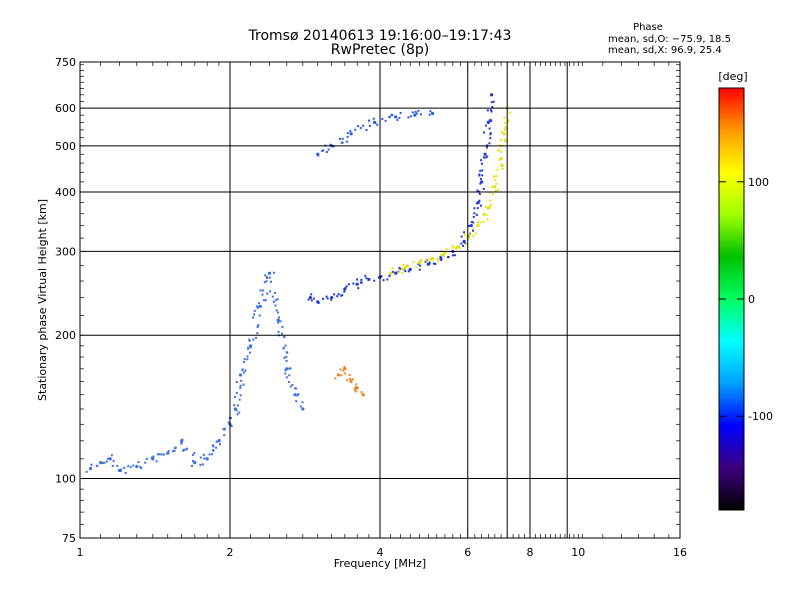 Image resolution: width=800 pixels, height=600 pixels. Describe the element at coordinates (69, 538) in the screenshot. I see `y-tick-label: 75` at that location.